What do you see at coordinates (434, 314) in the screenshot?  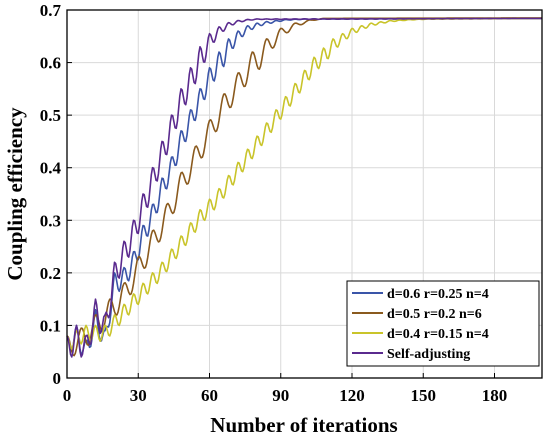 I see `legend-label-1: d=0.5 r=0.2 n=6` at bounding box center [434, 314].